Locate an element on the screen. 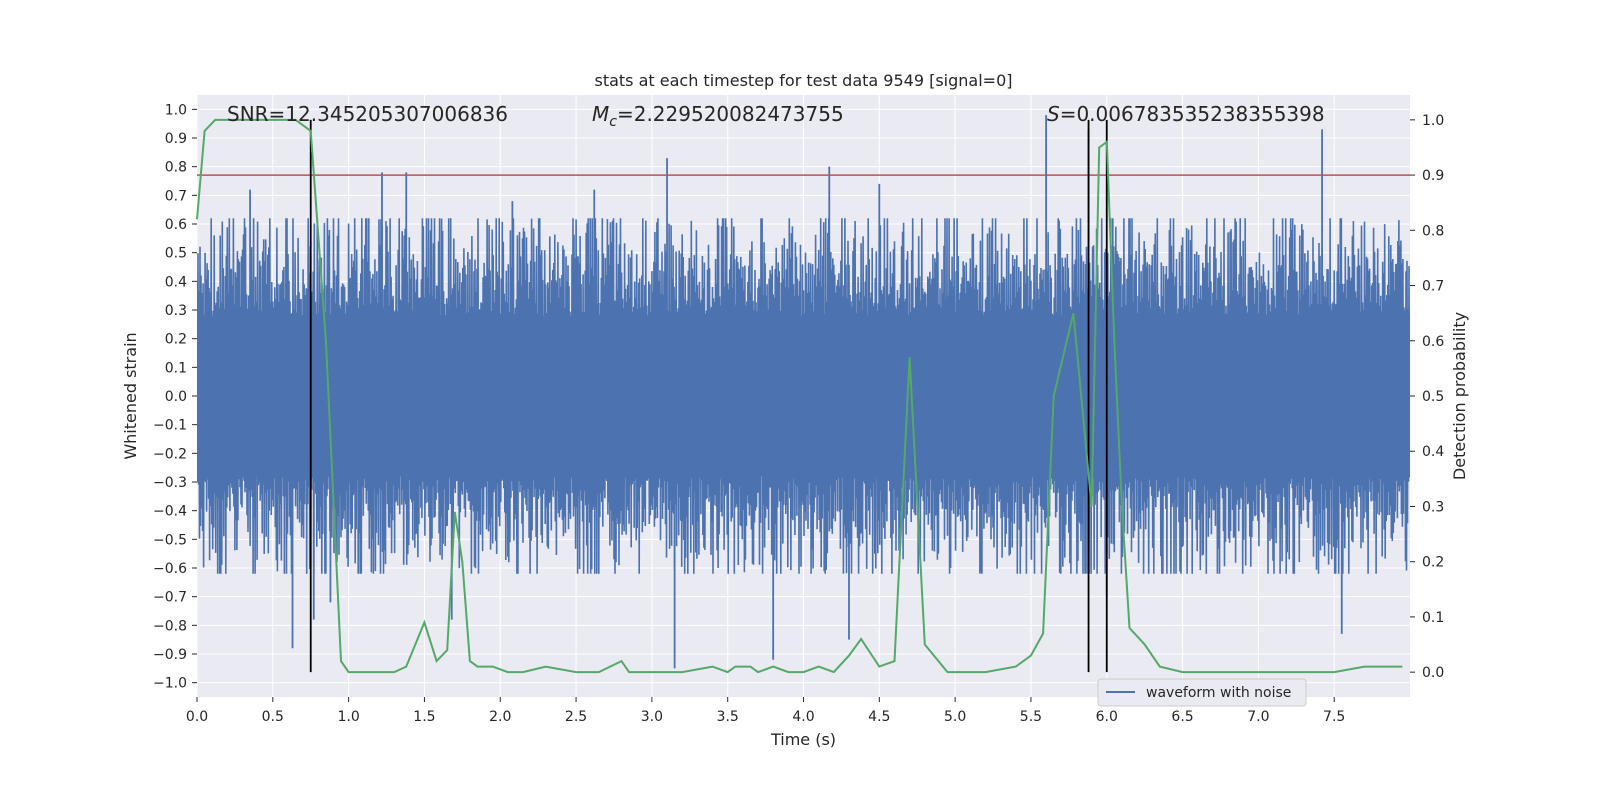  s-value: =0.006783535238355398 is located at coordinates (1192, 114).